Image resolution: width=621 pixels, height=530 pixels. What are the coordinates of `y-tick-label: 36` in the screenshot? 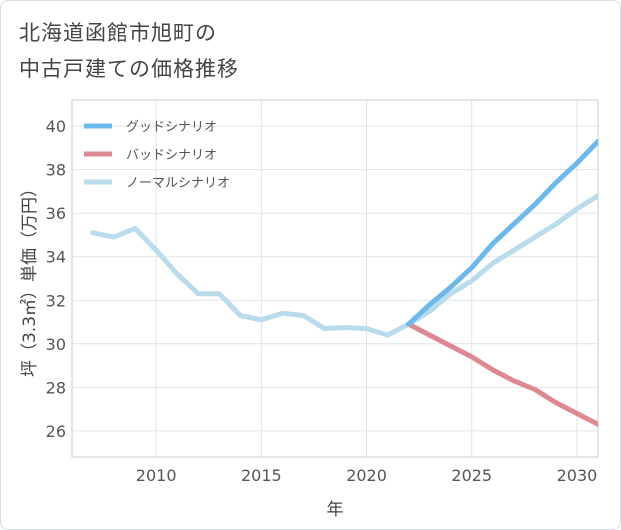 It's located at (56, 213).